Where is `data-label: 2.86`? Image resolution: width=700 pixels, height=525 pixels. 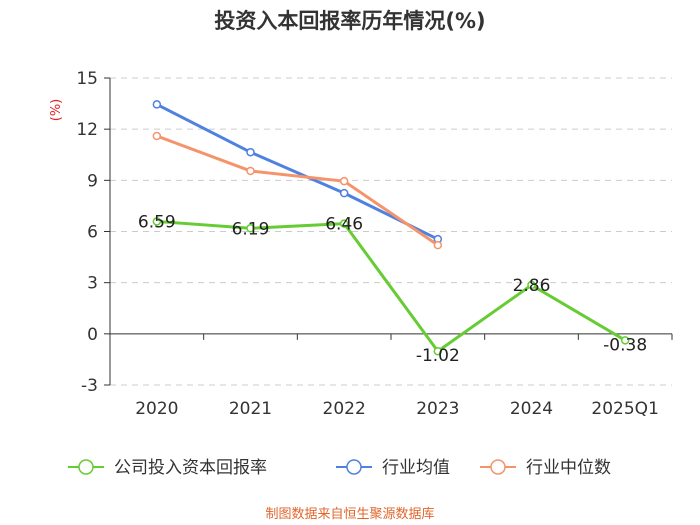 data-label: 2.86 is located at coordinates (532, 286).